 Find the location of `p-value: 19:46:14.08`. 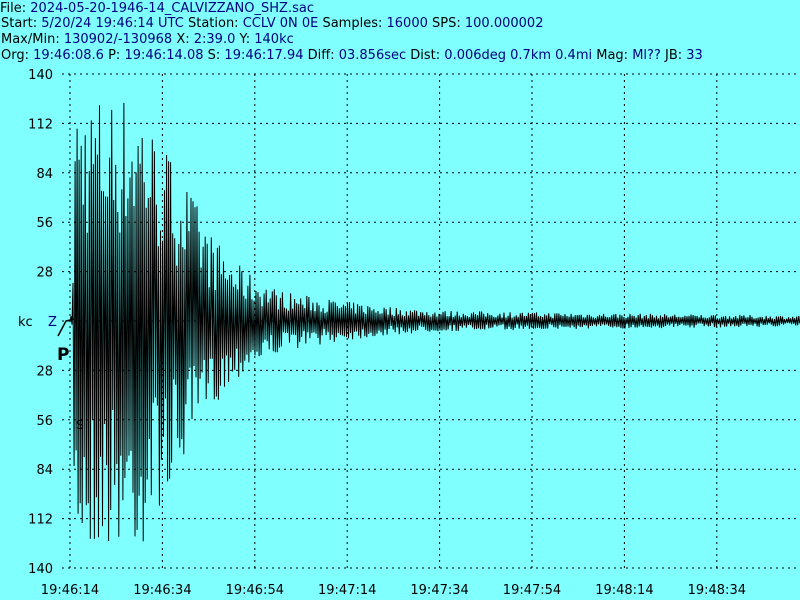

p-value: 19:46:14.08 is located at coordinates (164, 55).